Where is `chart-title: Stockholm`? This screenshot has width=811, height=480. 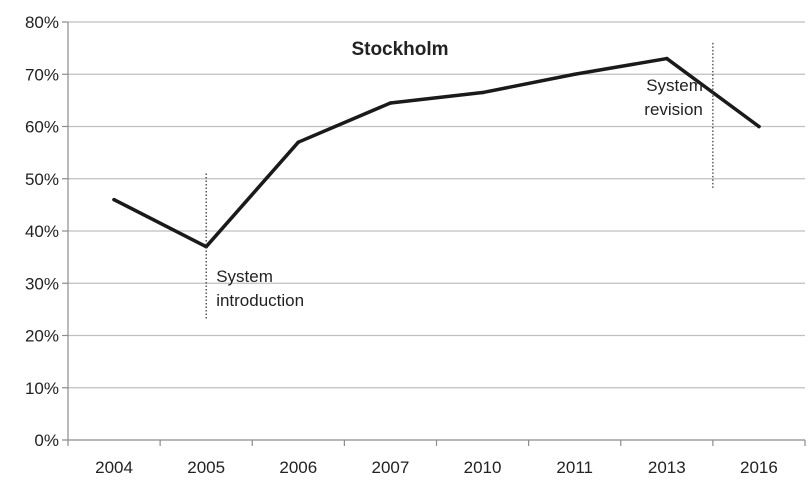 chart-title: Stockholm is located at coordinates (399, 49).